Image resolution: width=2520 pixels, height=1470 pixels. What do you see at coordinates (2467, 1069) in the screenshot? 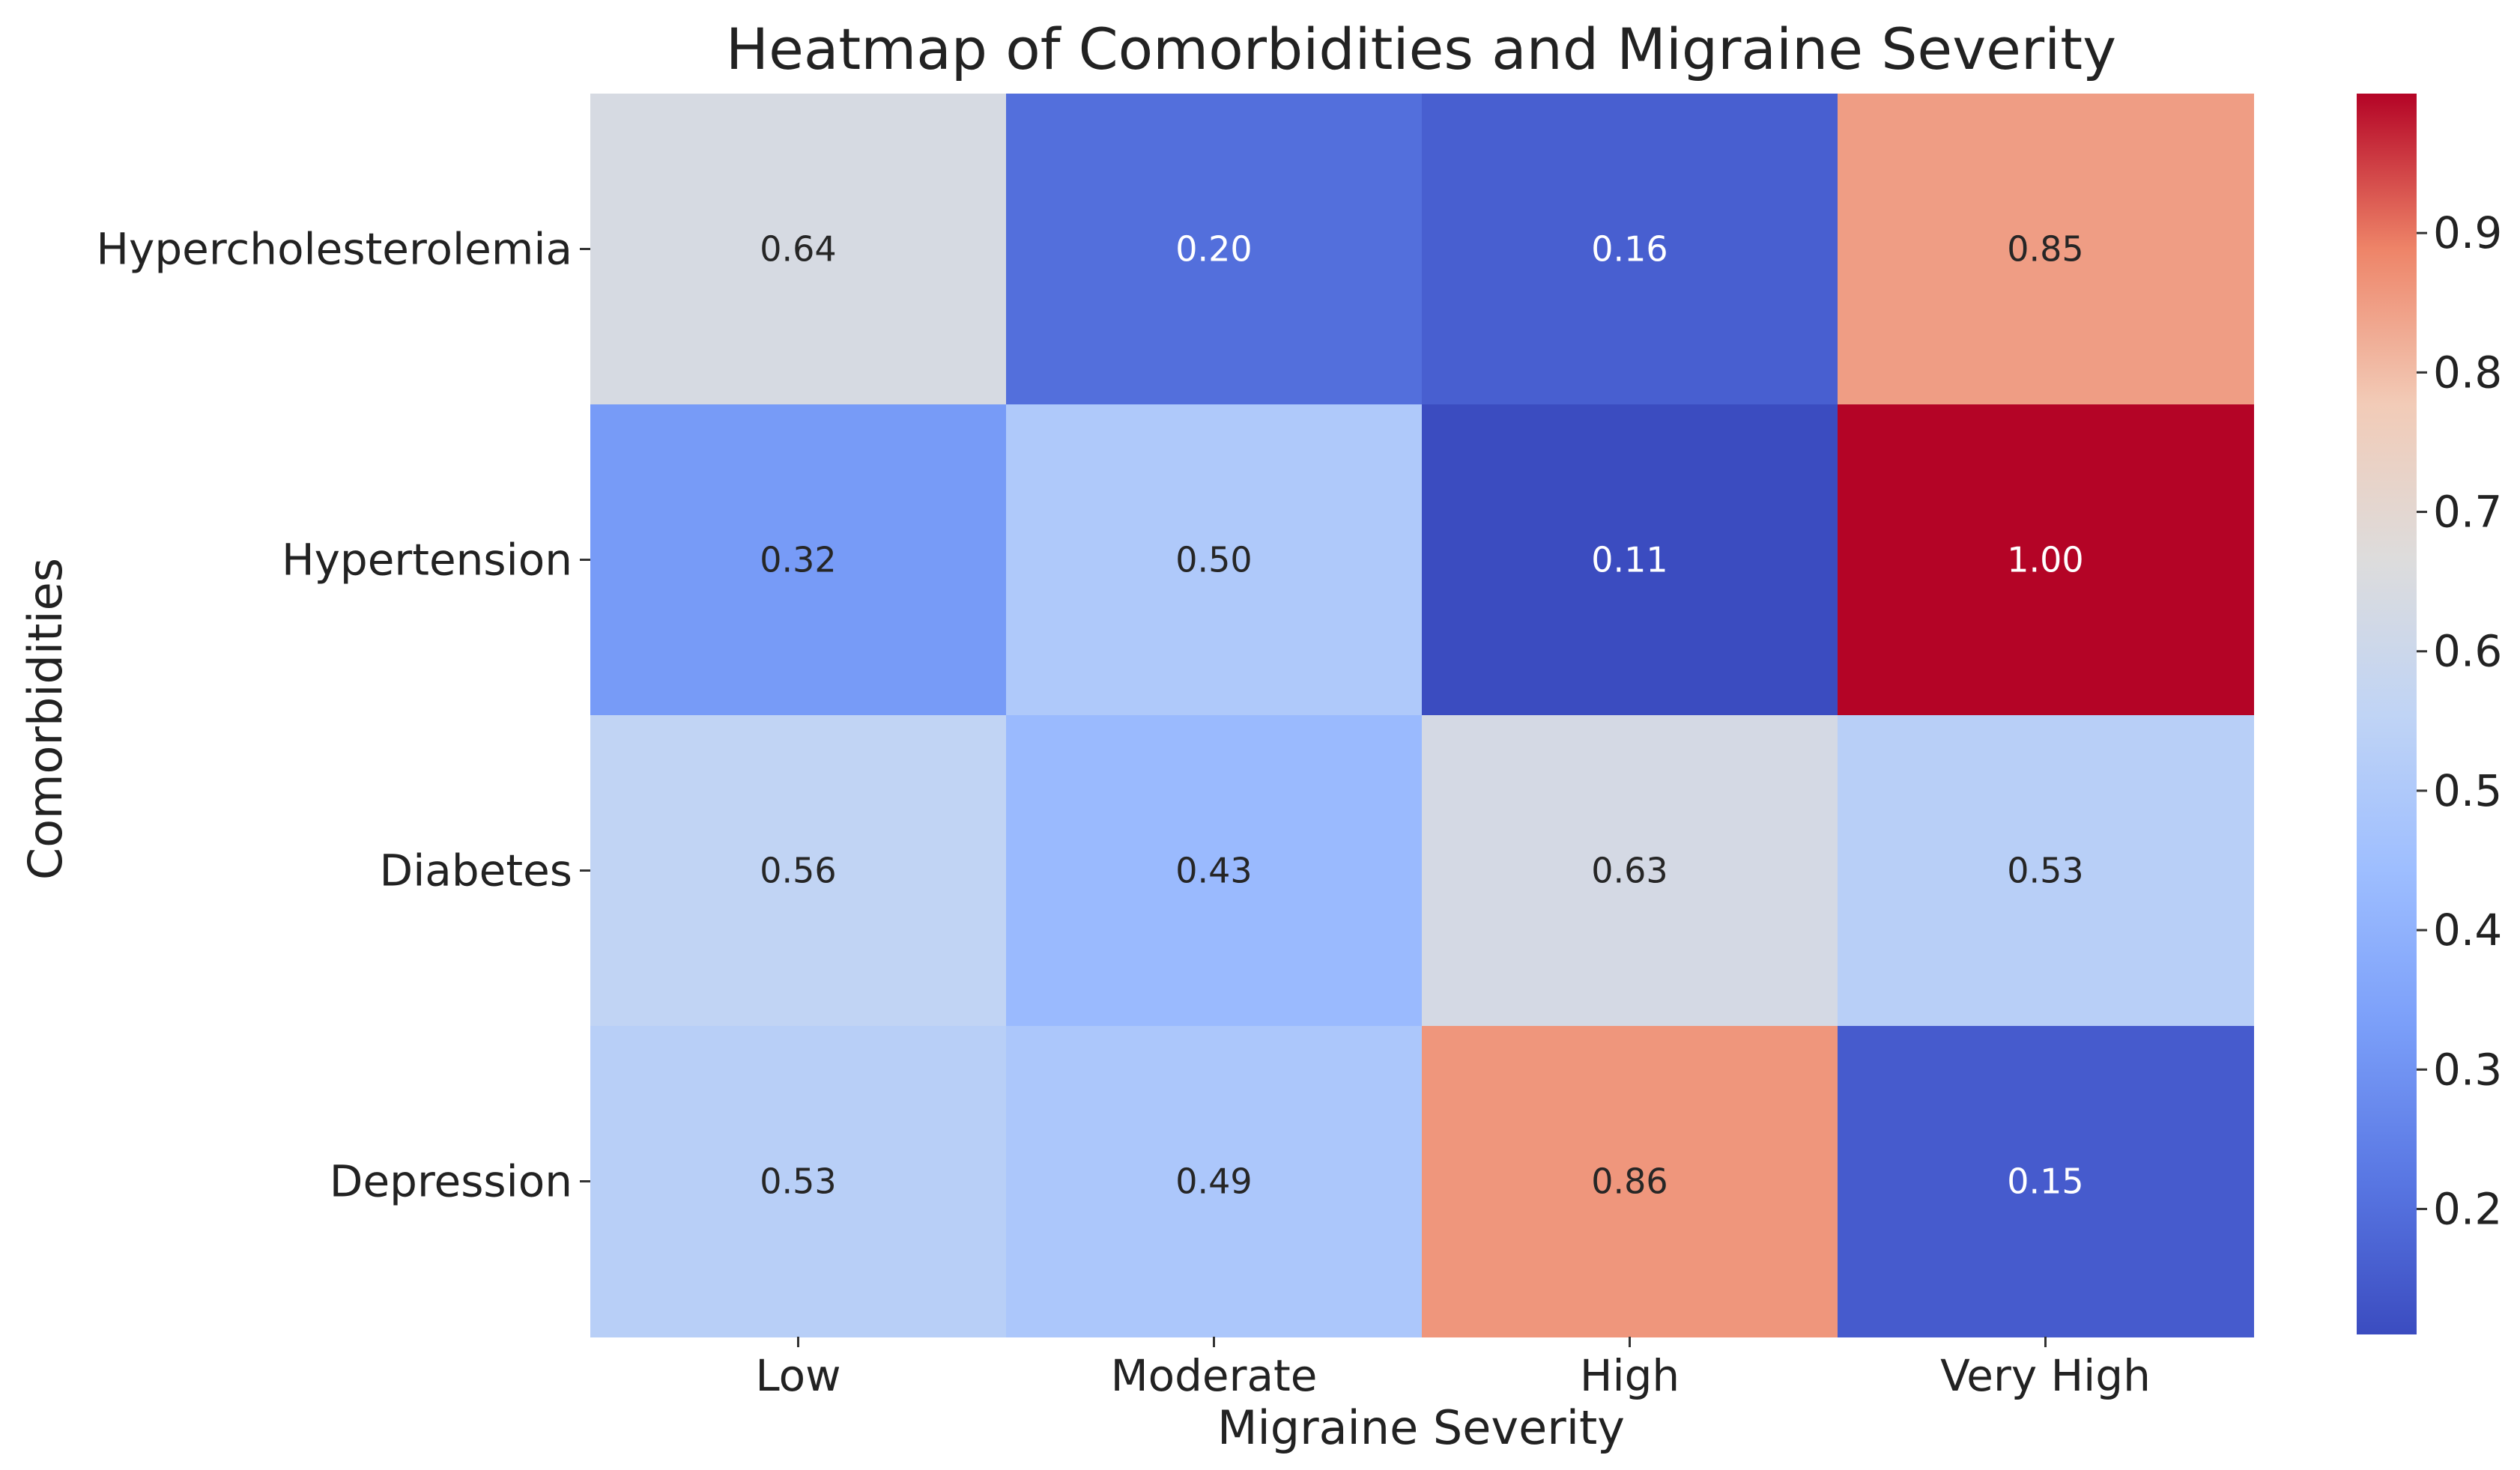
I see `colorbar-tick-label: 0.3` at bounding box center [2467, 1069].